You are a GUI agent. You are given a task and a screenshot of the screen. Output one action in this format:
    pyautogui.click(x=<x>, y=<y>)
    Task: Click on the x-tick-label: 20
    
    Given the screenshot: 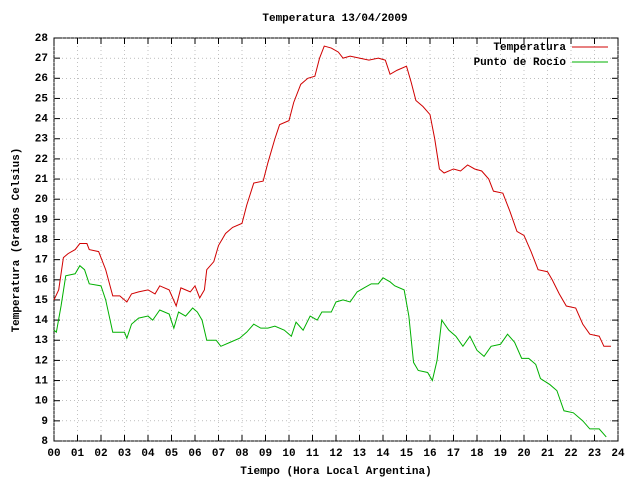 What is the action you would take?
    pyautogui.click(x=523, y=454)
    